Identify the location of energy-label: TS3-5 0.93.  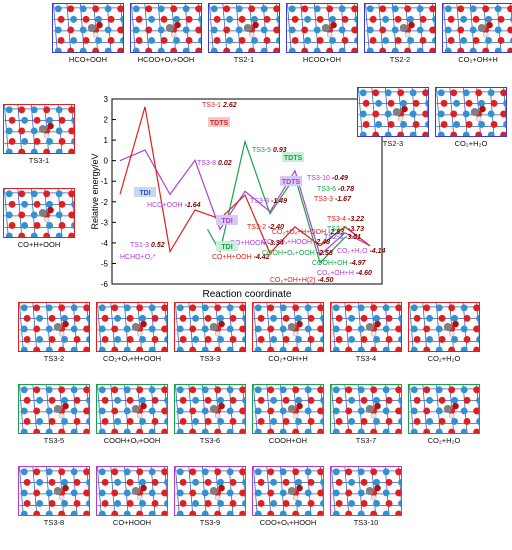
(269, 150).